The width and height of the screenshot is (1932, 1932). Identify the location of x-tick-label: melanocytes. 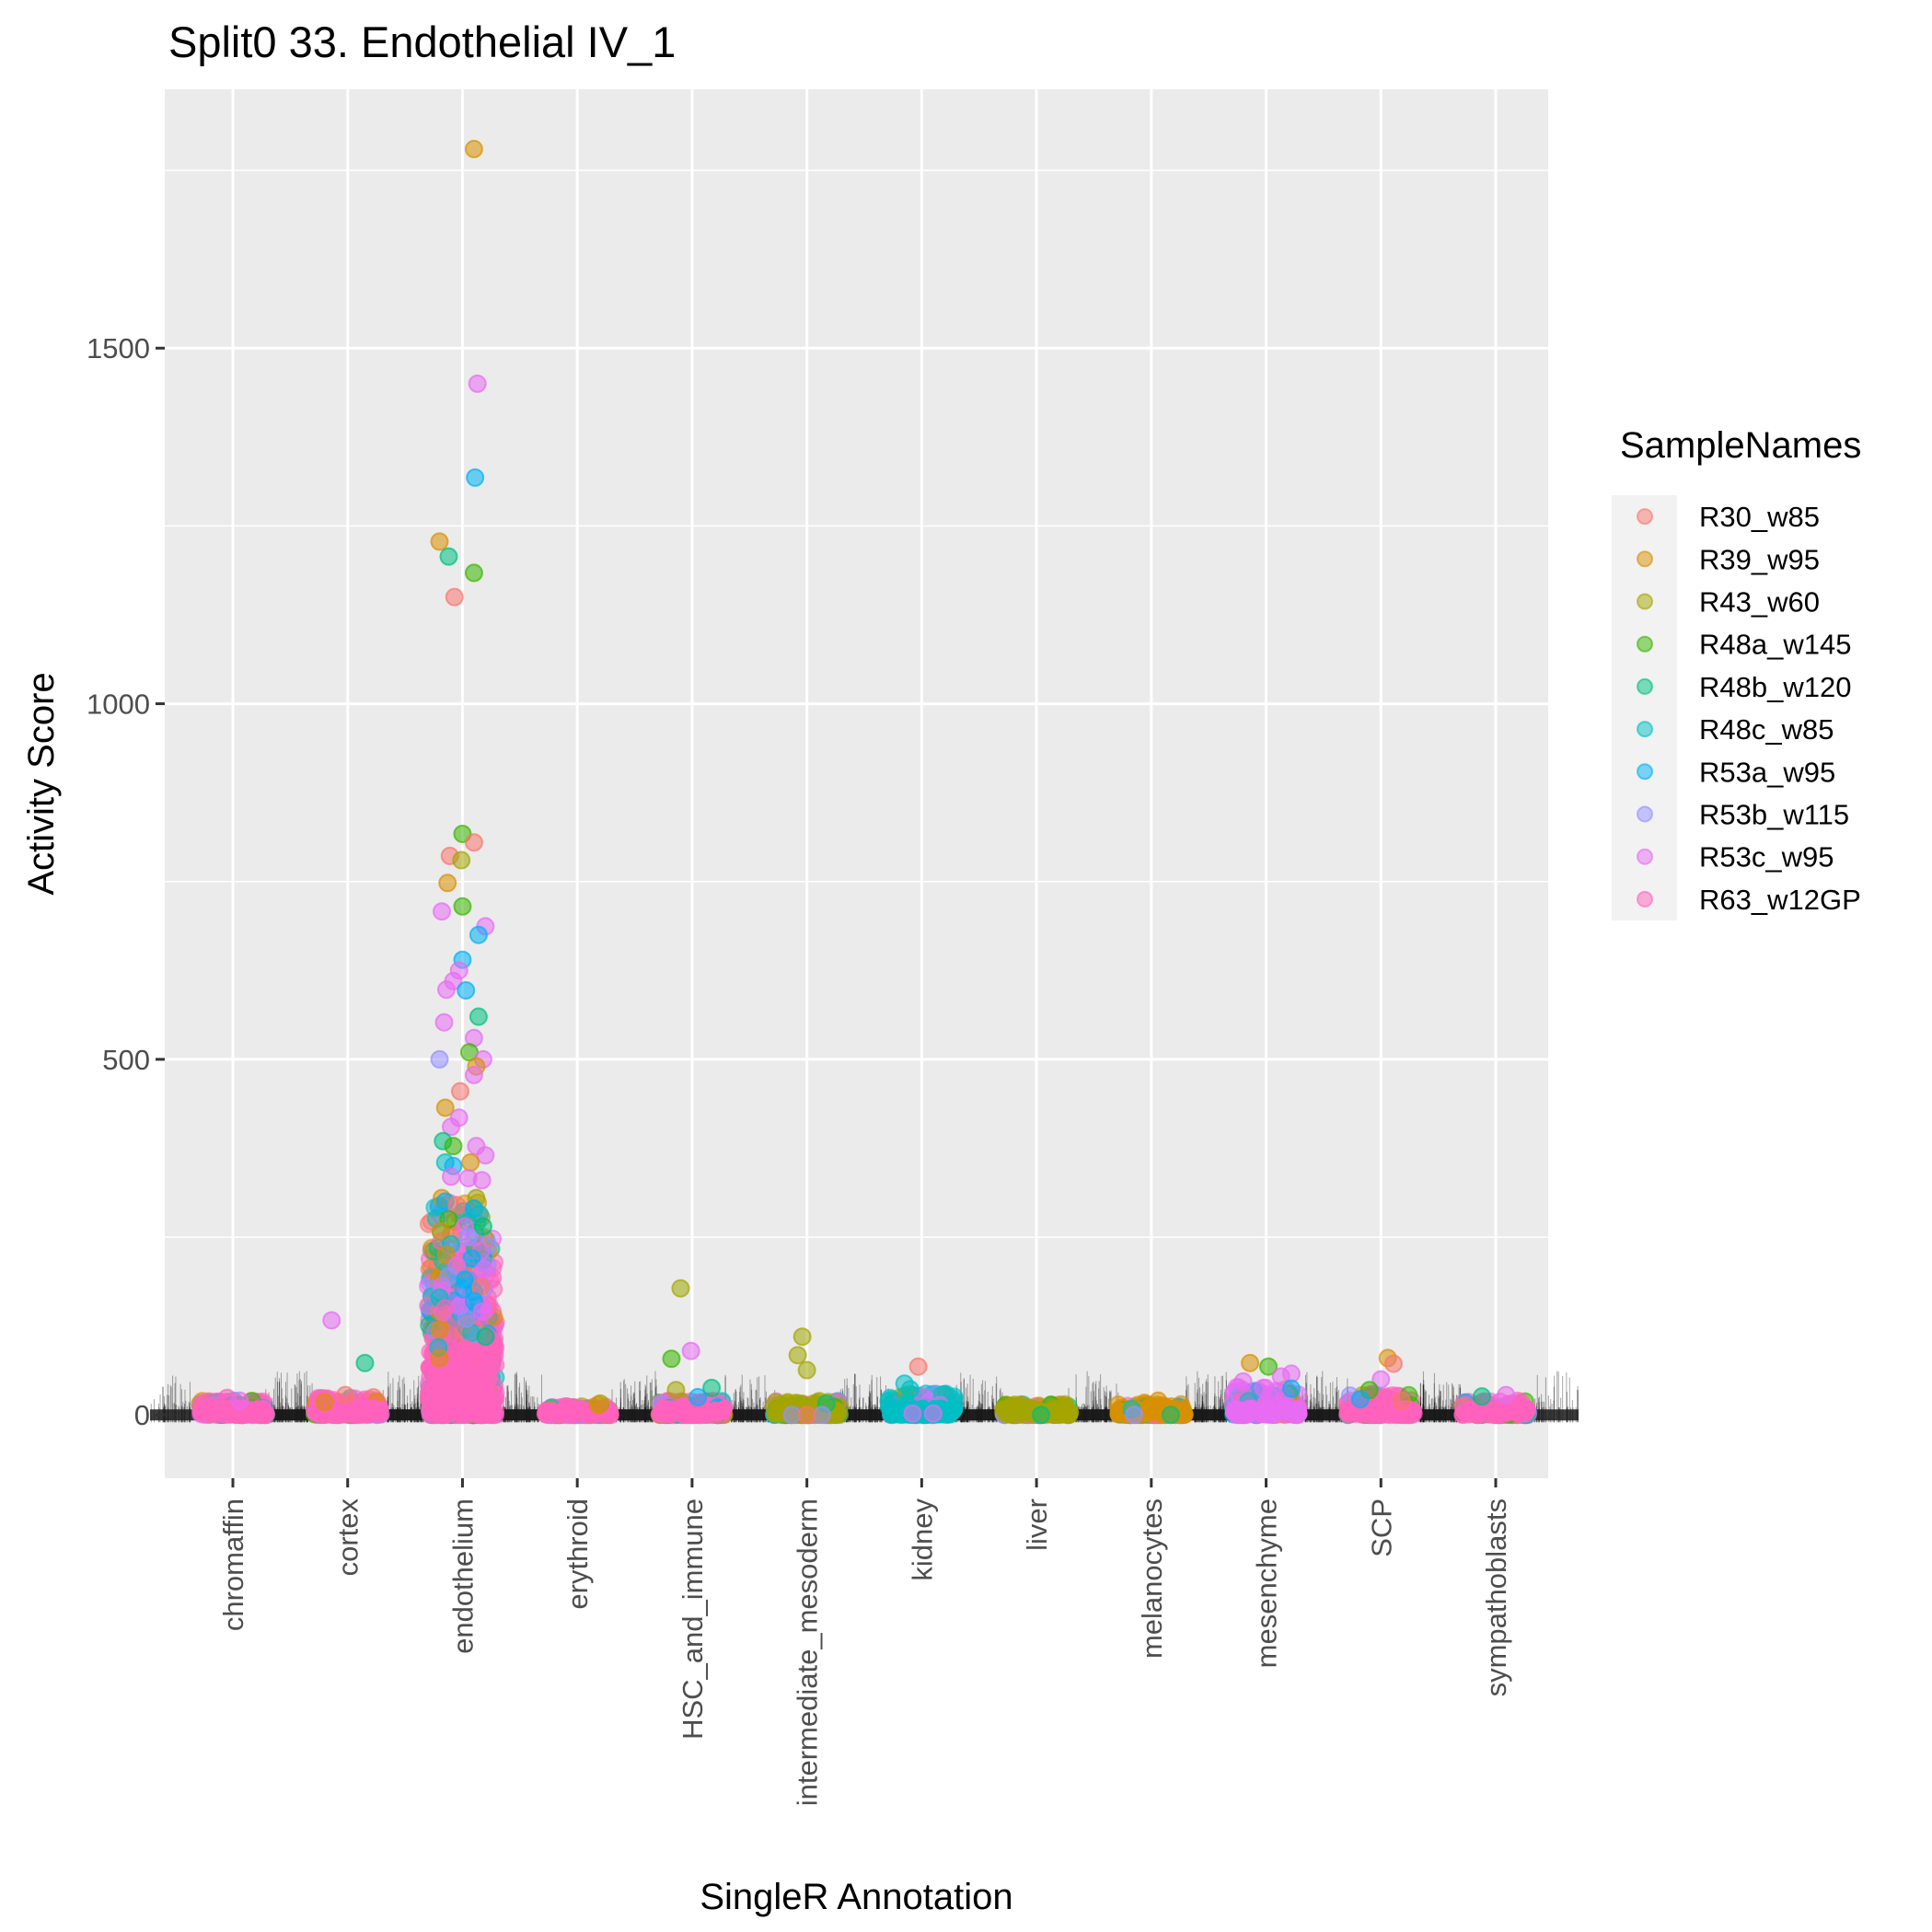
(1152, 1579).